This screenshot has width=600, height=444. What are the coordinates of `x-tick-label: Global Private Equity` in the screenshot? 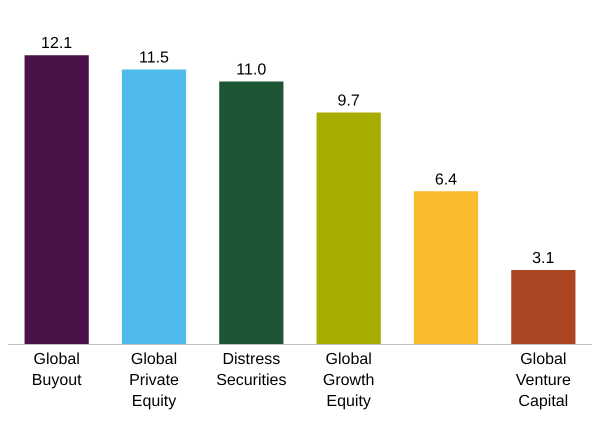 It's located at (154, 380).